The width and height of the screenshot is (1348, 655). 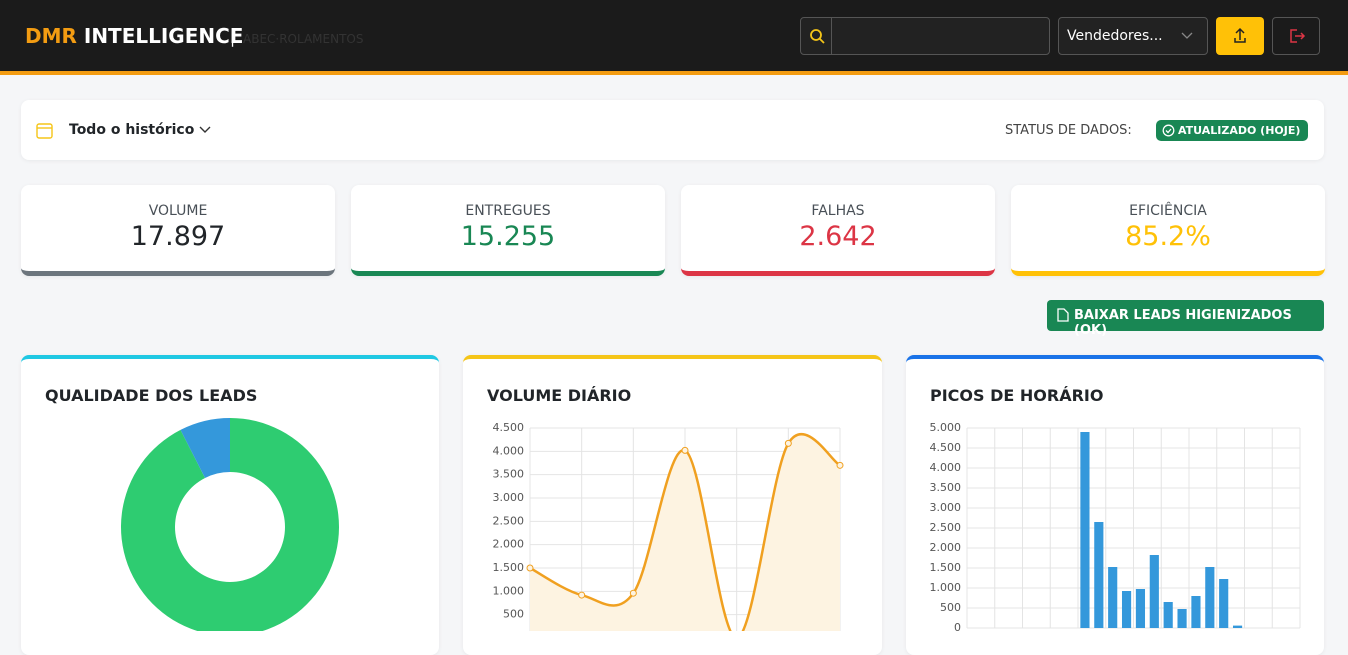 I want to click on kpi-value: 85.2%, so click(x=1168, y=236).